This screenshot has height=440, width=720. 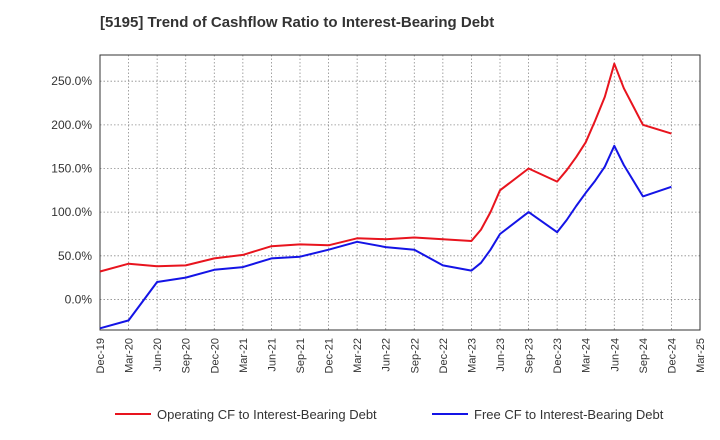 What do you see at coordinates (644, 355) in the screenshot?
I see `x-tick-label: Sep-24` at bounding box center [644, 355].